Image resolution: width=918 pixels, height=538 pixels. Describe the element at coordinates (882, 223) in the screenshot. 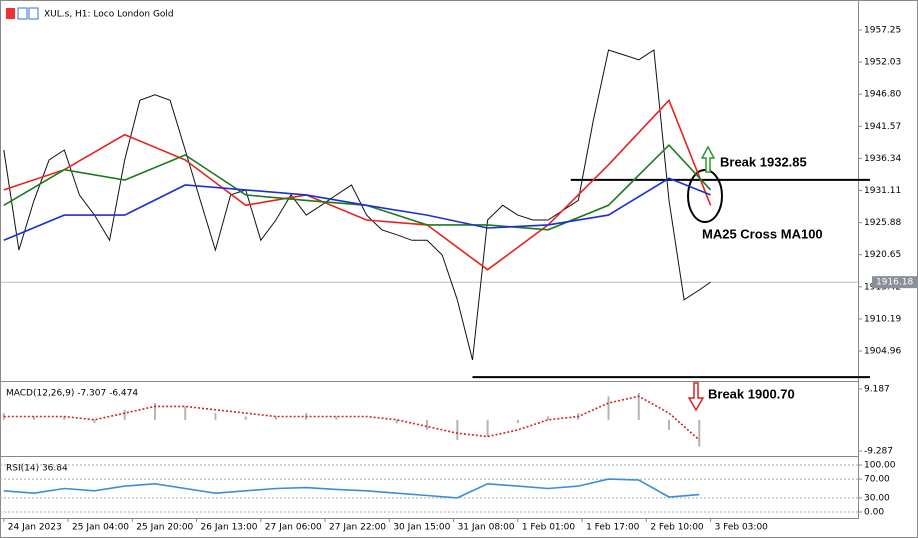

I see `y-tick-label: 1925.88` at that location.